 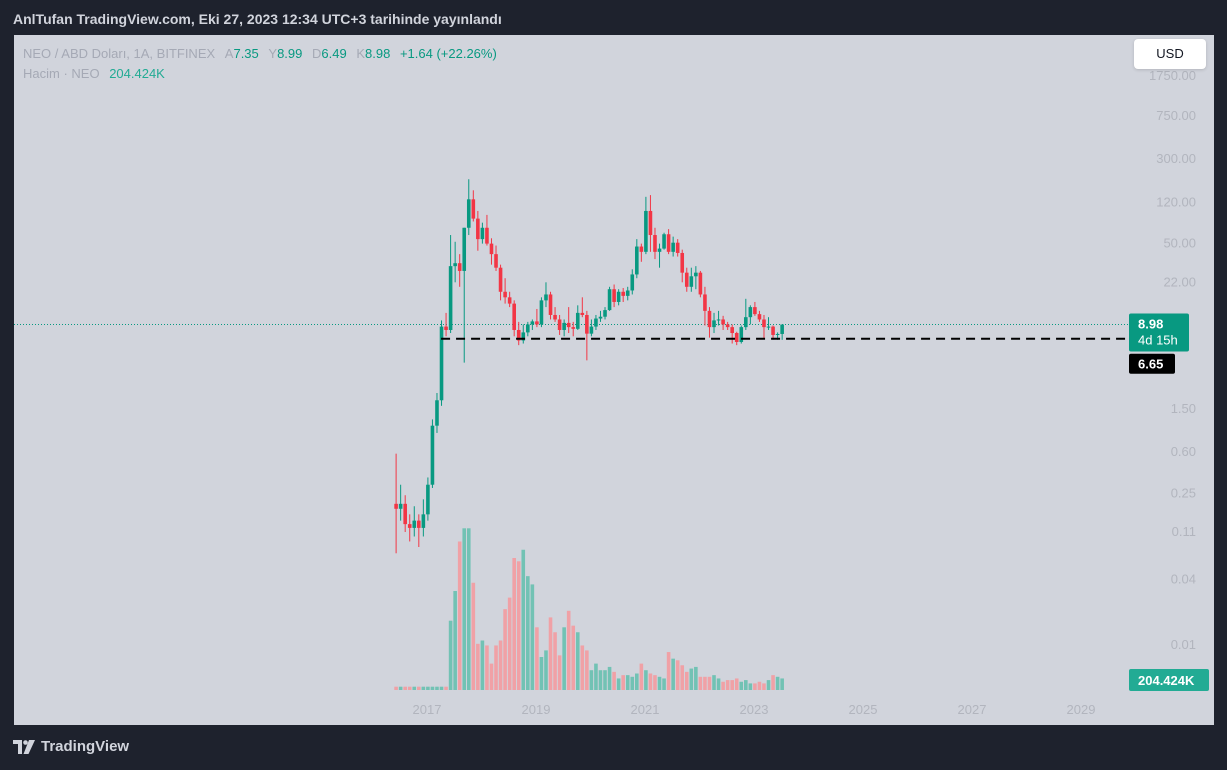 What do you see at coordinates (1179, 243) in the screenshot?
I see `y-axis-tick-label: 50.00` at bounding box center [1179, 243].